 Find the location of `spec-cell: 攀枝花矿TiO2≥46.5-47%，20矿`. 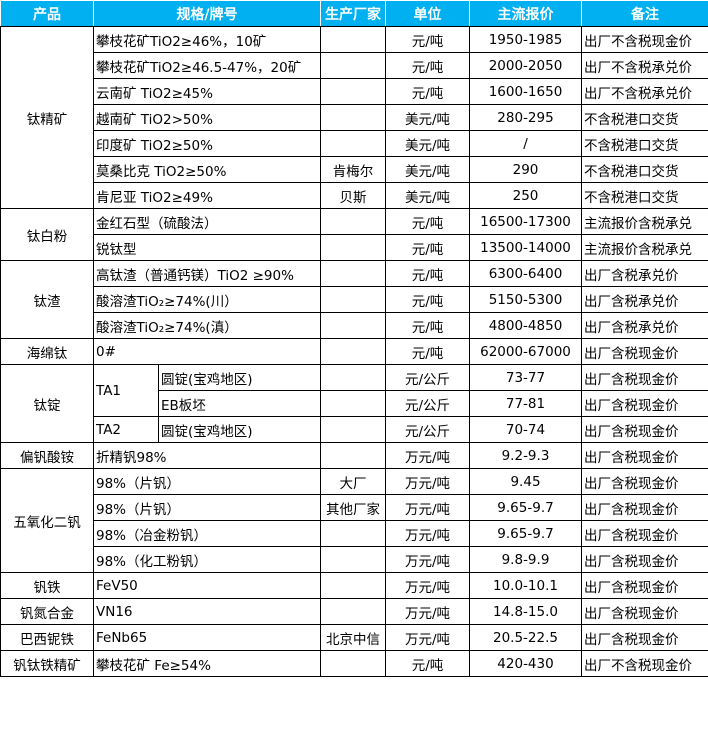

spec-cell: 攀枝花矿TiO2≥46.5-47%，20矿 is located at coordinates (207, 65).